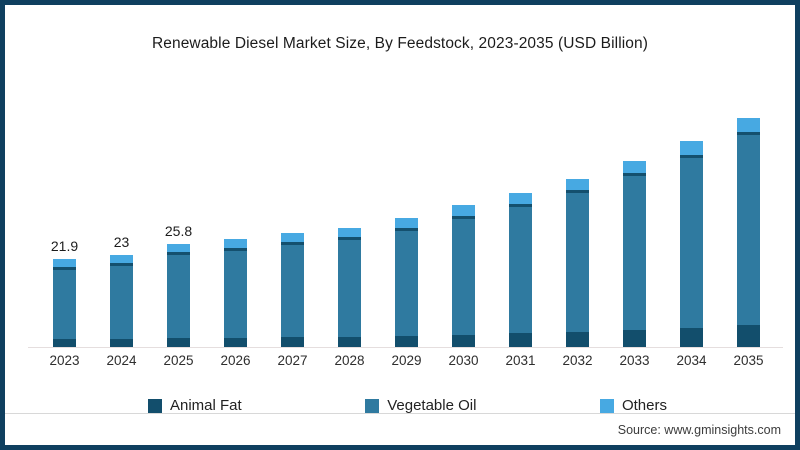 Image resolution: width=800 pixels, height=450 pixels. I want to click on segment-others-2033, so click(634, 167).